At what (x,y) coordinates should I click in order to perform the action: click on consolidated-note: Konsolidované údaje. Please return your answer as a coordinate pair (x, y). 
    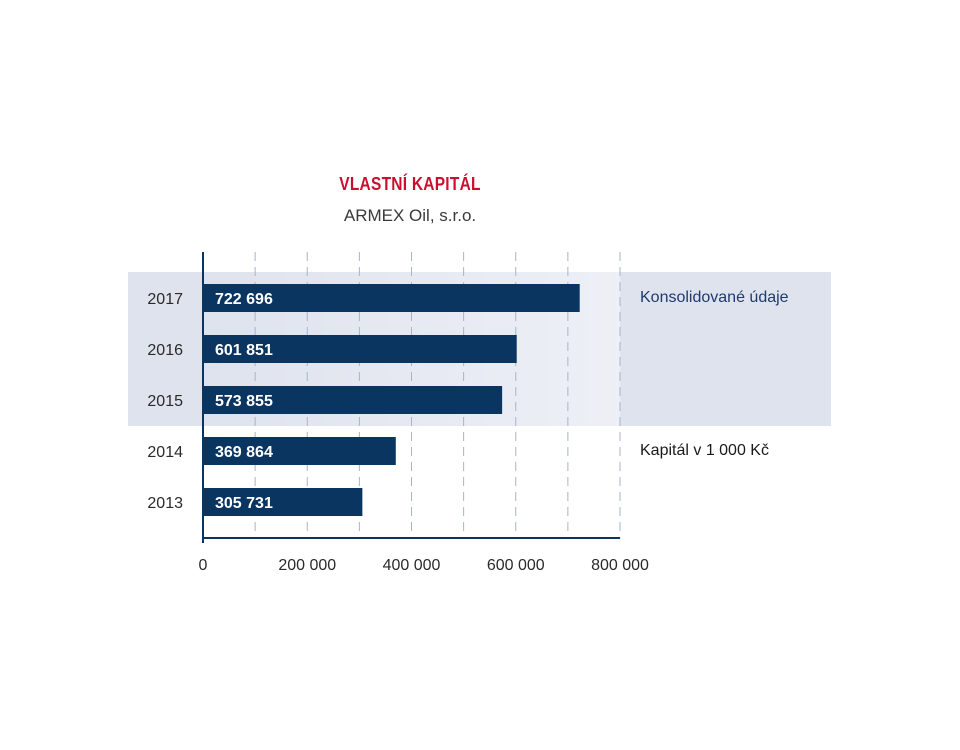
    Looking at the image, I should click on (714, 297).